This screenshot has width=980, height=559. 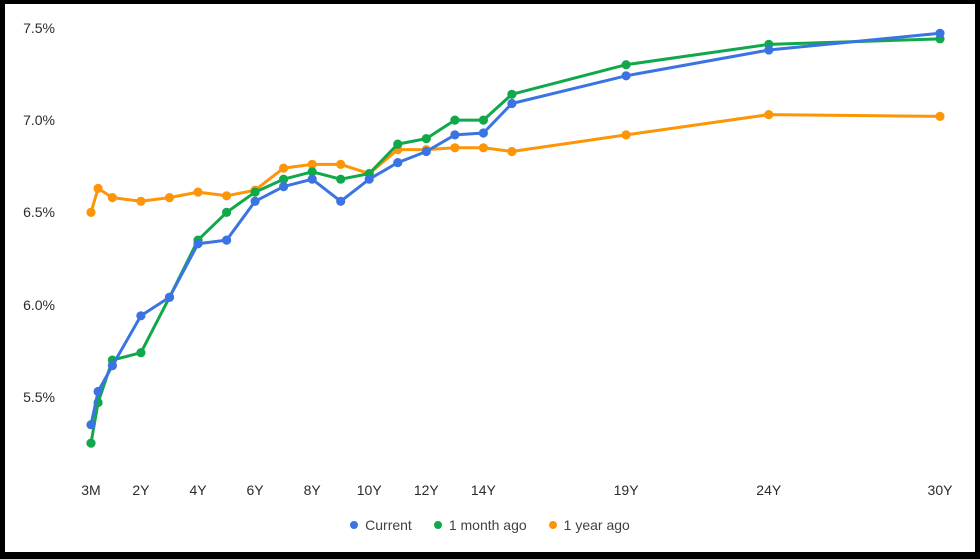 I want to click on y-tick-label: 7.0%, so click(x=39, y=120).